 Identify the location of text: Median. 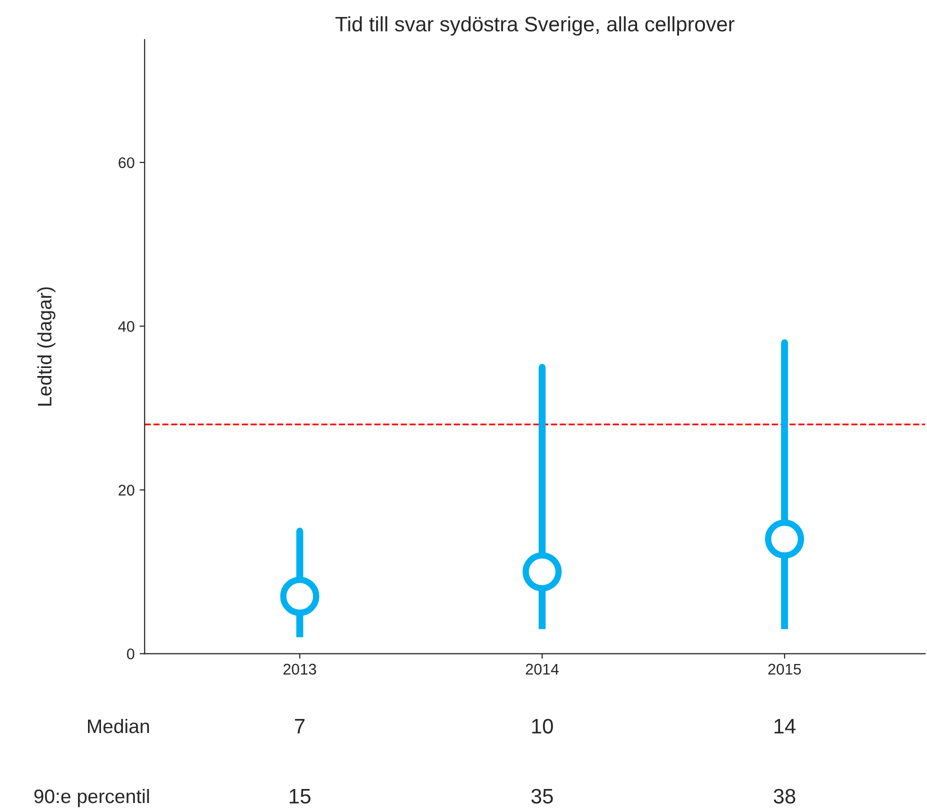
(118, 726).